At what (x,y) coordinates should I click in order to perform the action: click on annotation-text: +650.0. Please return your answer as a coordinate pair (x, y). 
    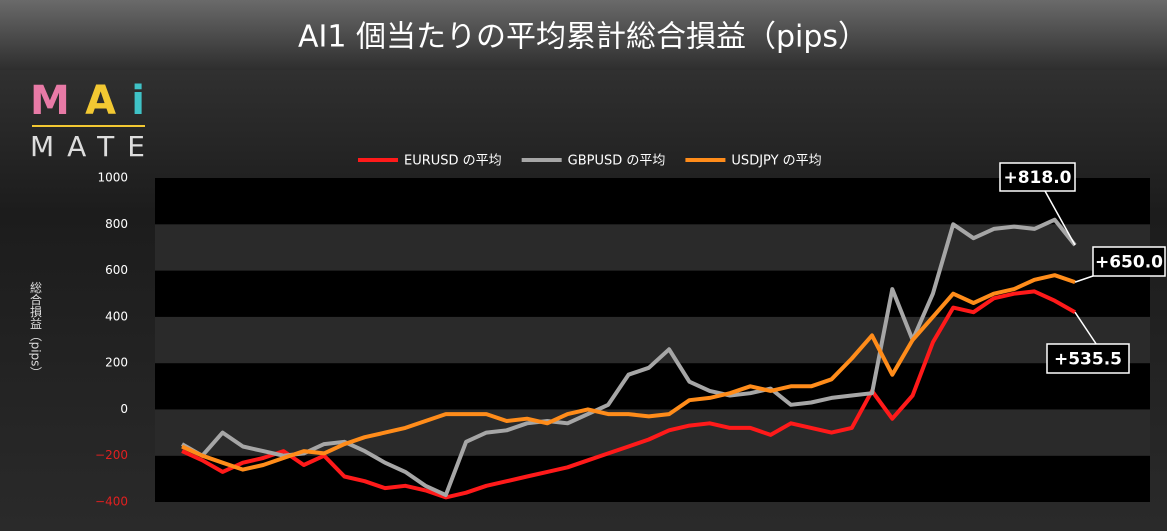
    Looking at the image, I should click on (1129, 263).